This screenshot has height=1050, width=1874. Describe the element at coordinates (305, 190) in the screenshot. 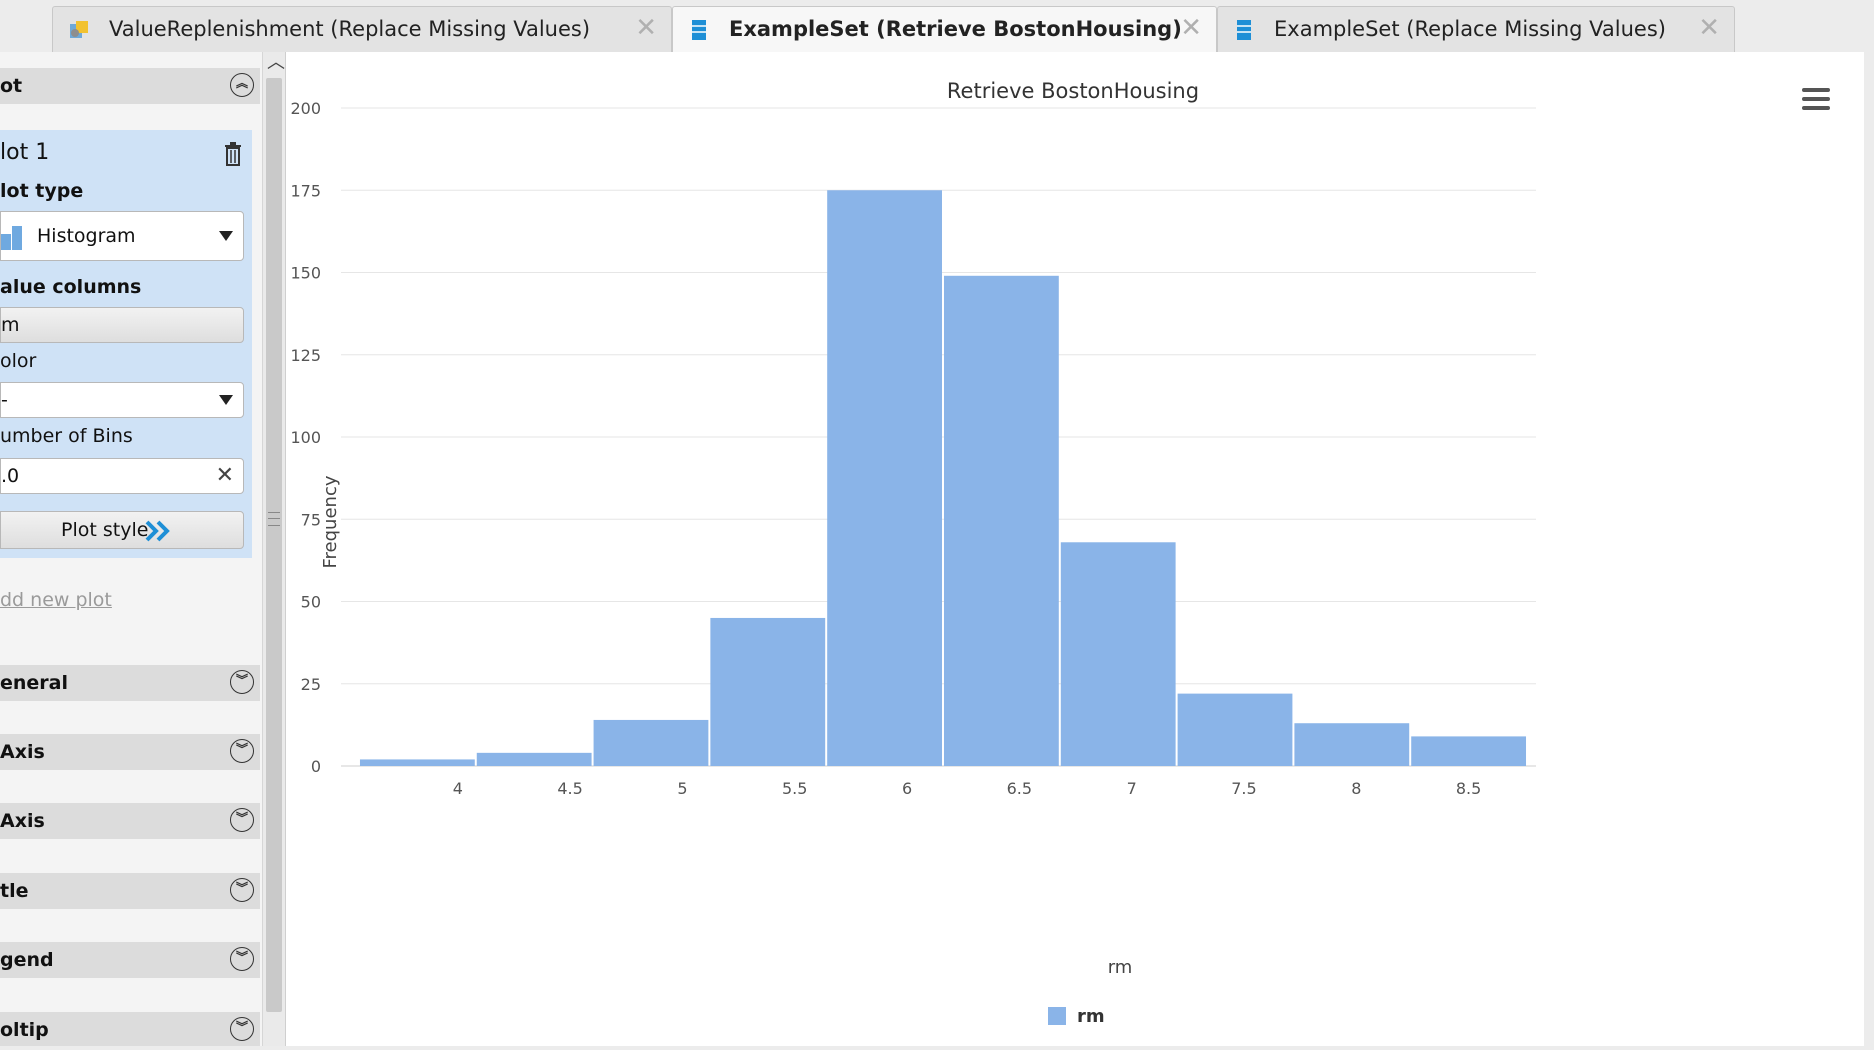

I see `y-tick-label: 175` at that location.